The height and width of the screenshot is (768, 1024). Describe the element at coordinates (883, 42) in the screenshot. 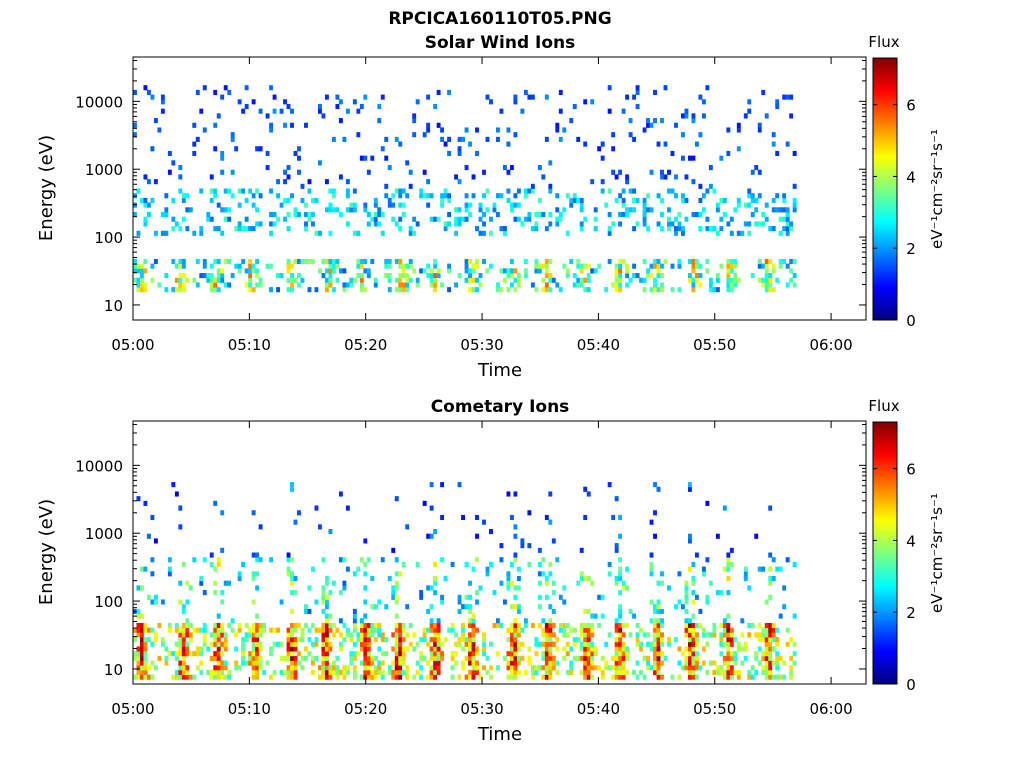

I see `colorbar-label: Flux` at that location.